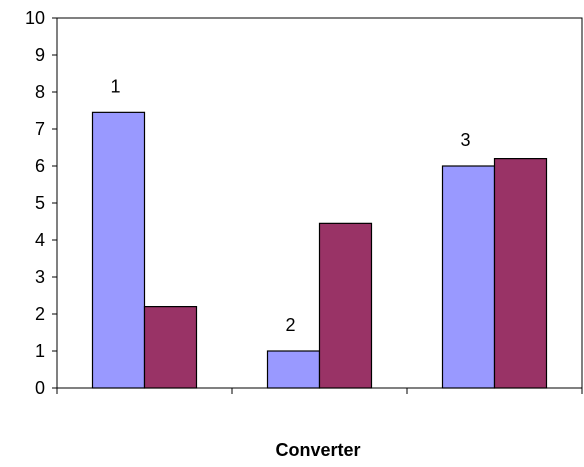 Image resolution: width=584 pixels, height=467 pixels. Describe the element at coordinates (40, 129) in the screenshot. I see `y-tick-label: 7` at that location.